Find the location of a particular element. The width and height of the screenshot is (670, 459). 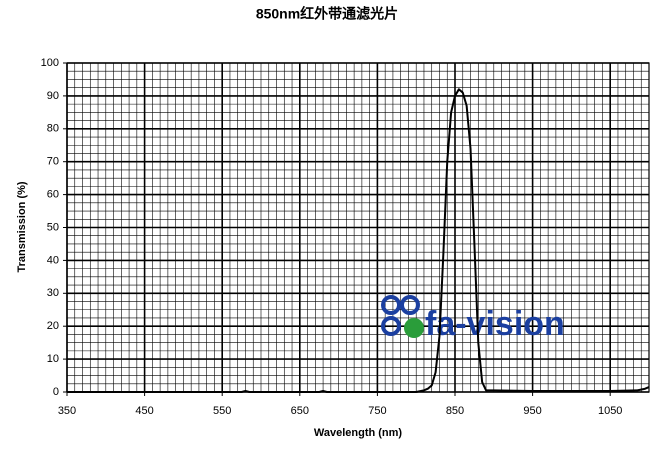

logo: fa-vision is located at coordinates (473, 319).